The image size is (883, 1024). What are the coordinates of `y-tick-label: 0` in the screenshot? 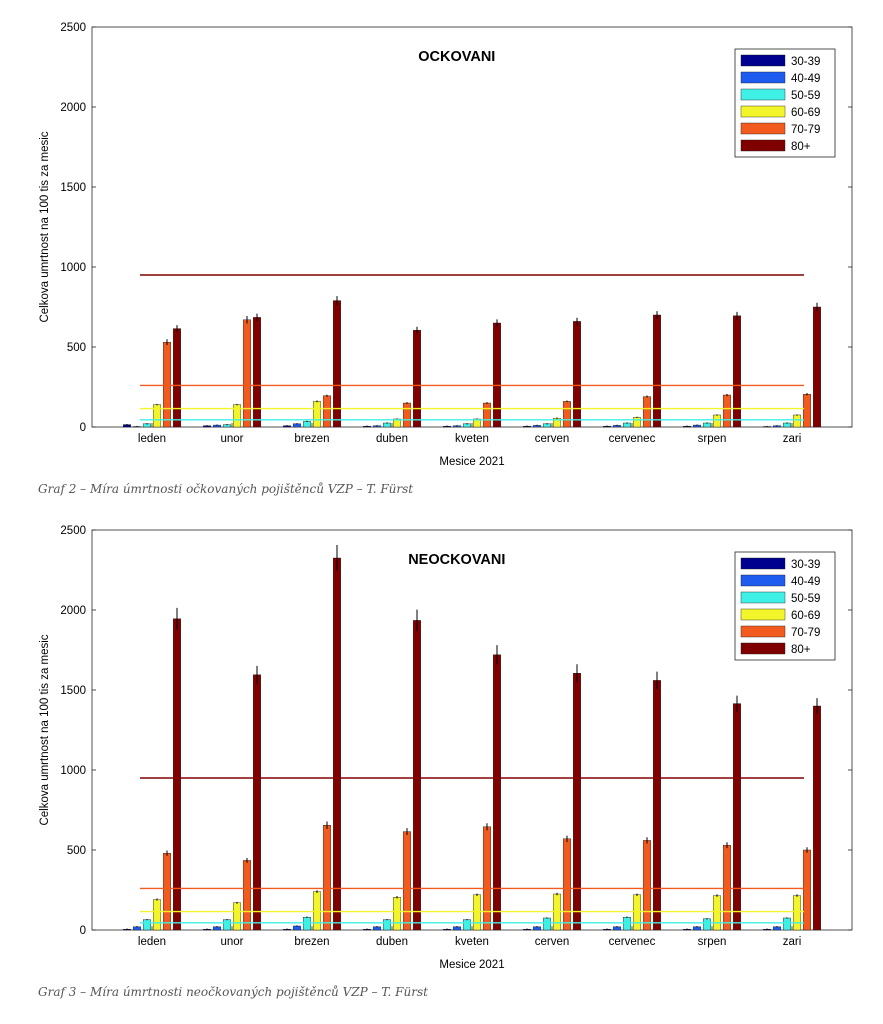 It's located at (83, 931).